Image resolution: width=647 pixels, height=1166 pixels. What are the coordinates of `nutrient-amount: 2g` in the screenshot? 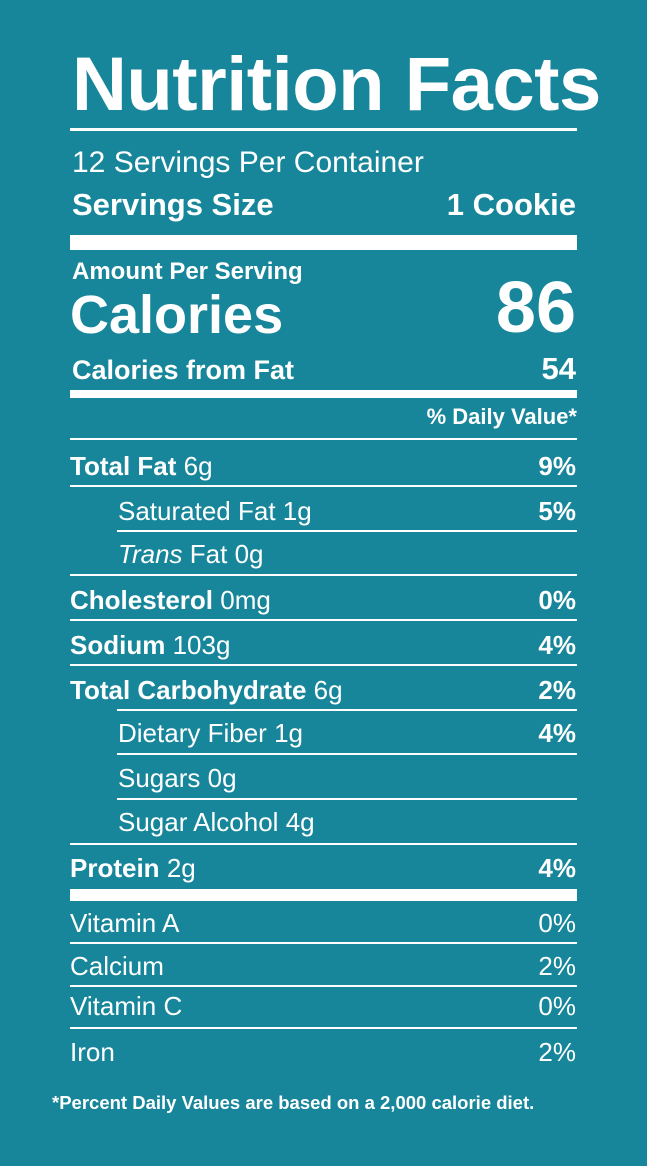 It's located at (181, 868).